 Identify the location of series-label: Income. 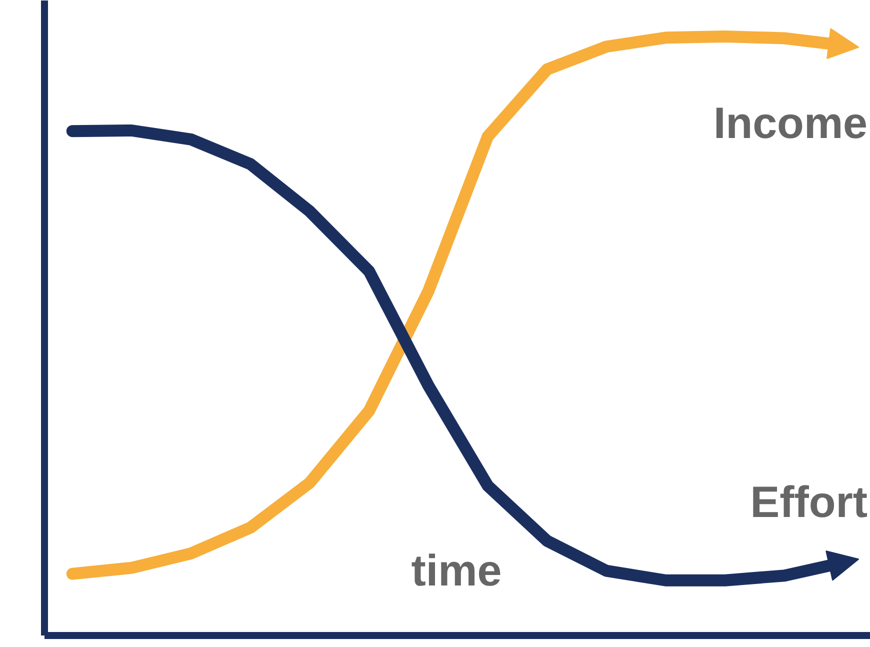
(790, 123).